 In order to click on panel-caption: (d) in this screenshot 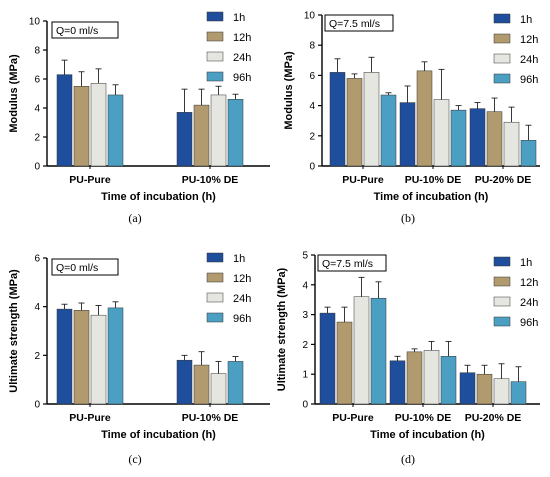, I will do `click(408, 459)`.